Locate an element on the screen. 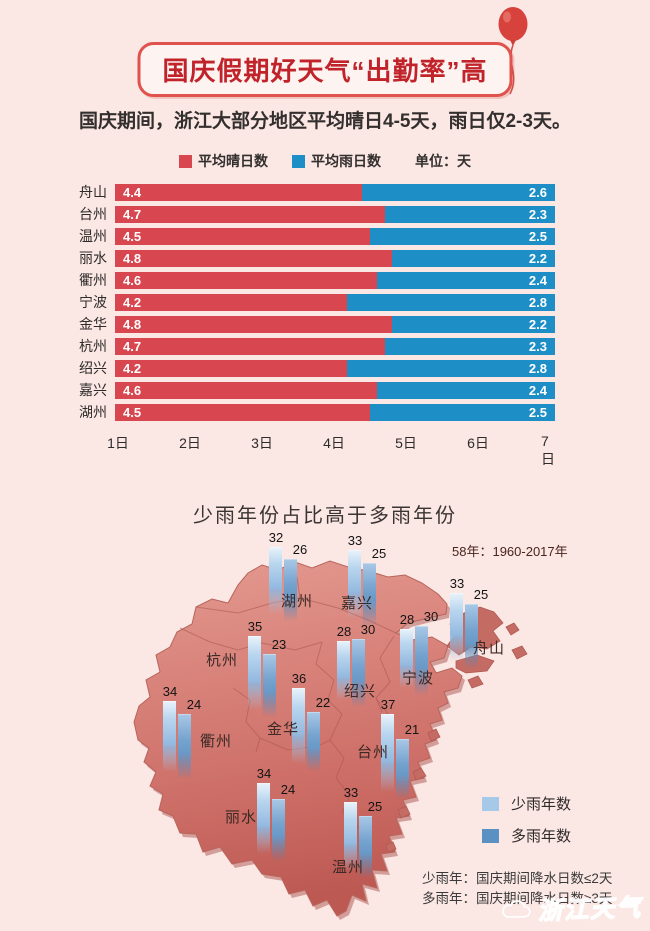 This screenshot has height=931, width=650. low-rain-swatch-icon is located at coordinates (490, 803).